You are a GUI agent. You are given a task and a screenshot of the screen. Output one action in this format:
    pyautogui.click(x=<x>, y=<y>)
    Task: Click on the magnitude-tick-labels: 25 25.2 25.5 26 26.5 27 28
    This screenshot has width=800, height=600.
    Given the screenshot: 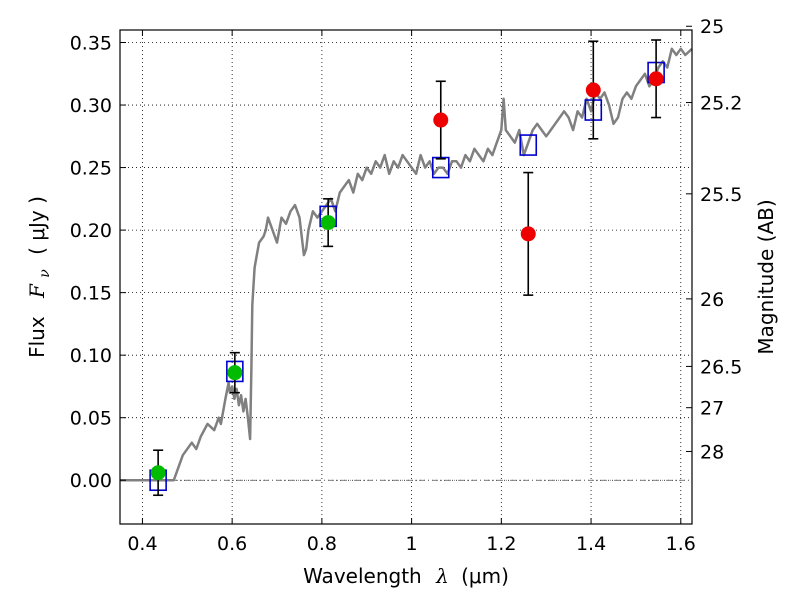 What is the action you would take?
    pyautogui.click(x=721, y=239)
    